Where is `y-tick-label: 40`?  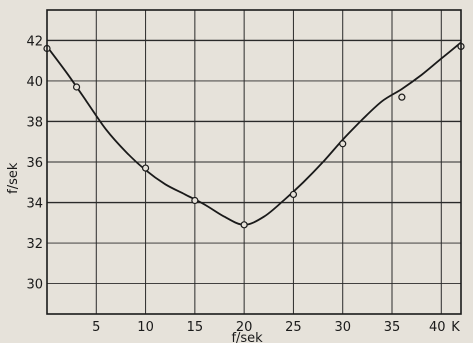 y-tick-label: 40 is located at coordinates (34, 82).